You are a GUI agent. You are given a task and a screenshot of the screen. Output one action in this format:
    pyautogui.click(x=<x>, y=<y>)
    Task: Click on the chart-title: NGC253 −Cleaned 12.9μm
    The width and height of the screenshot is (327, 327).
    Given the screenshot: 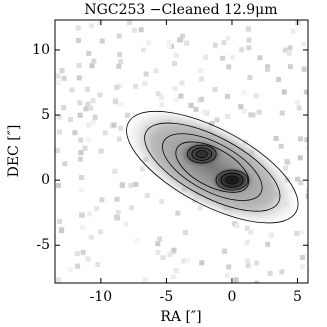 What is the action you would take?
    pyautogui.click(x=180, y=10)
    